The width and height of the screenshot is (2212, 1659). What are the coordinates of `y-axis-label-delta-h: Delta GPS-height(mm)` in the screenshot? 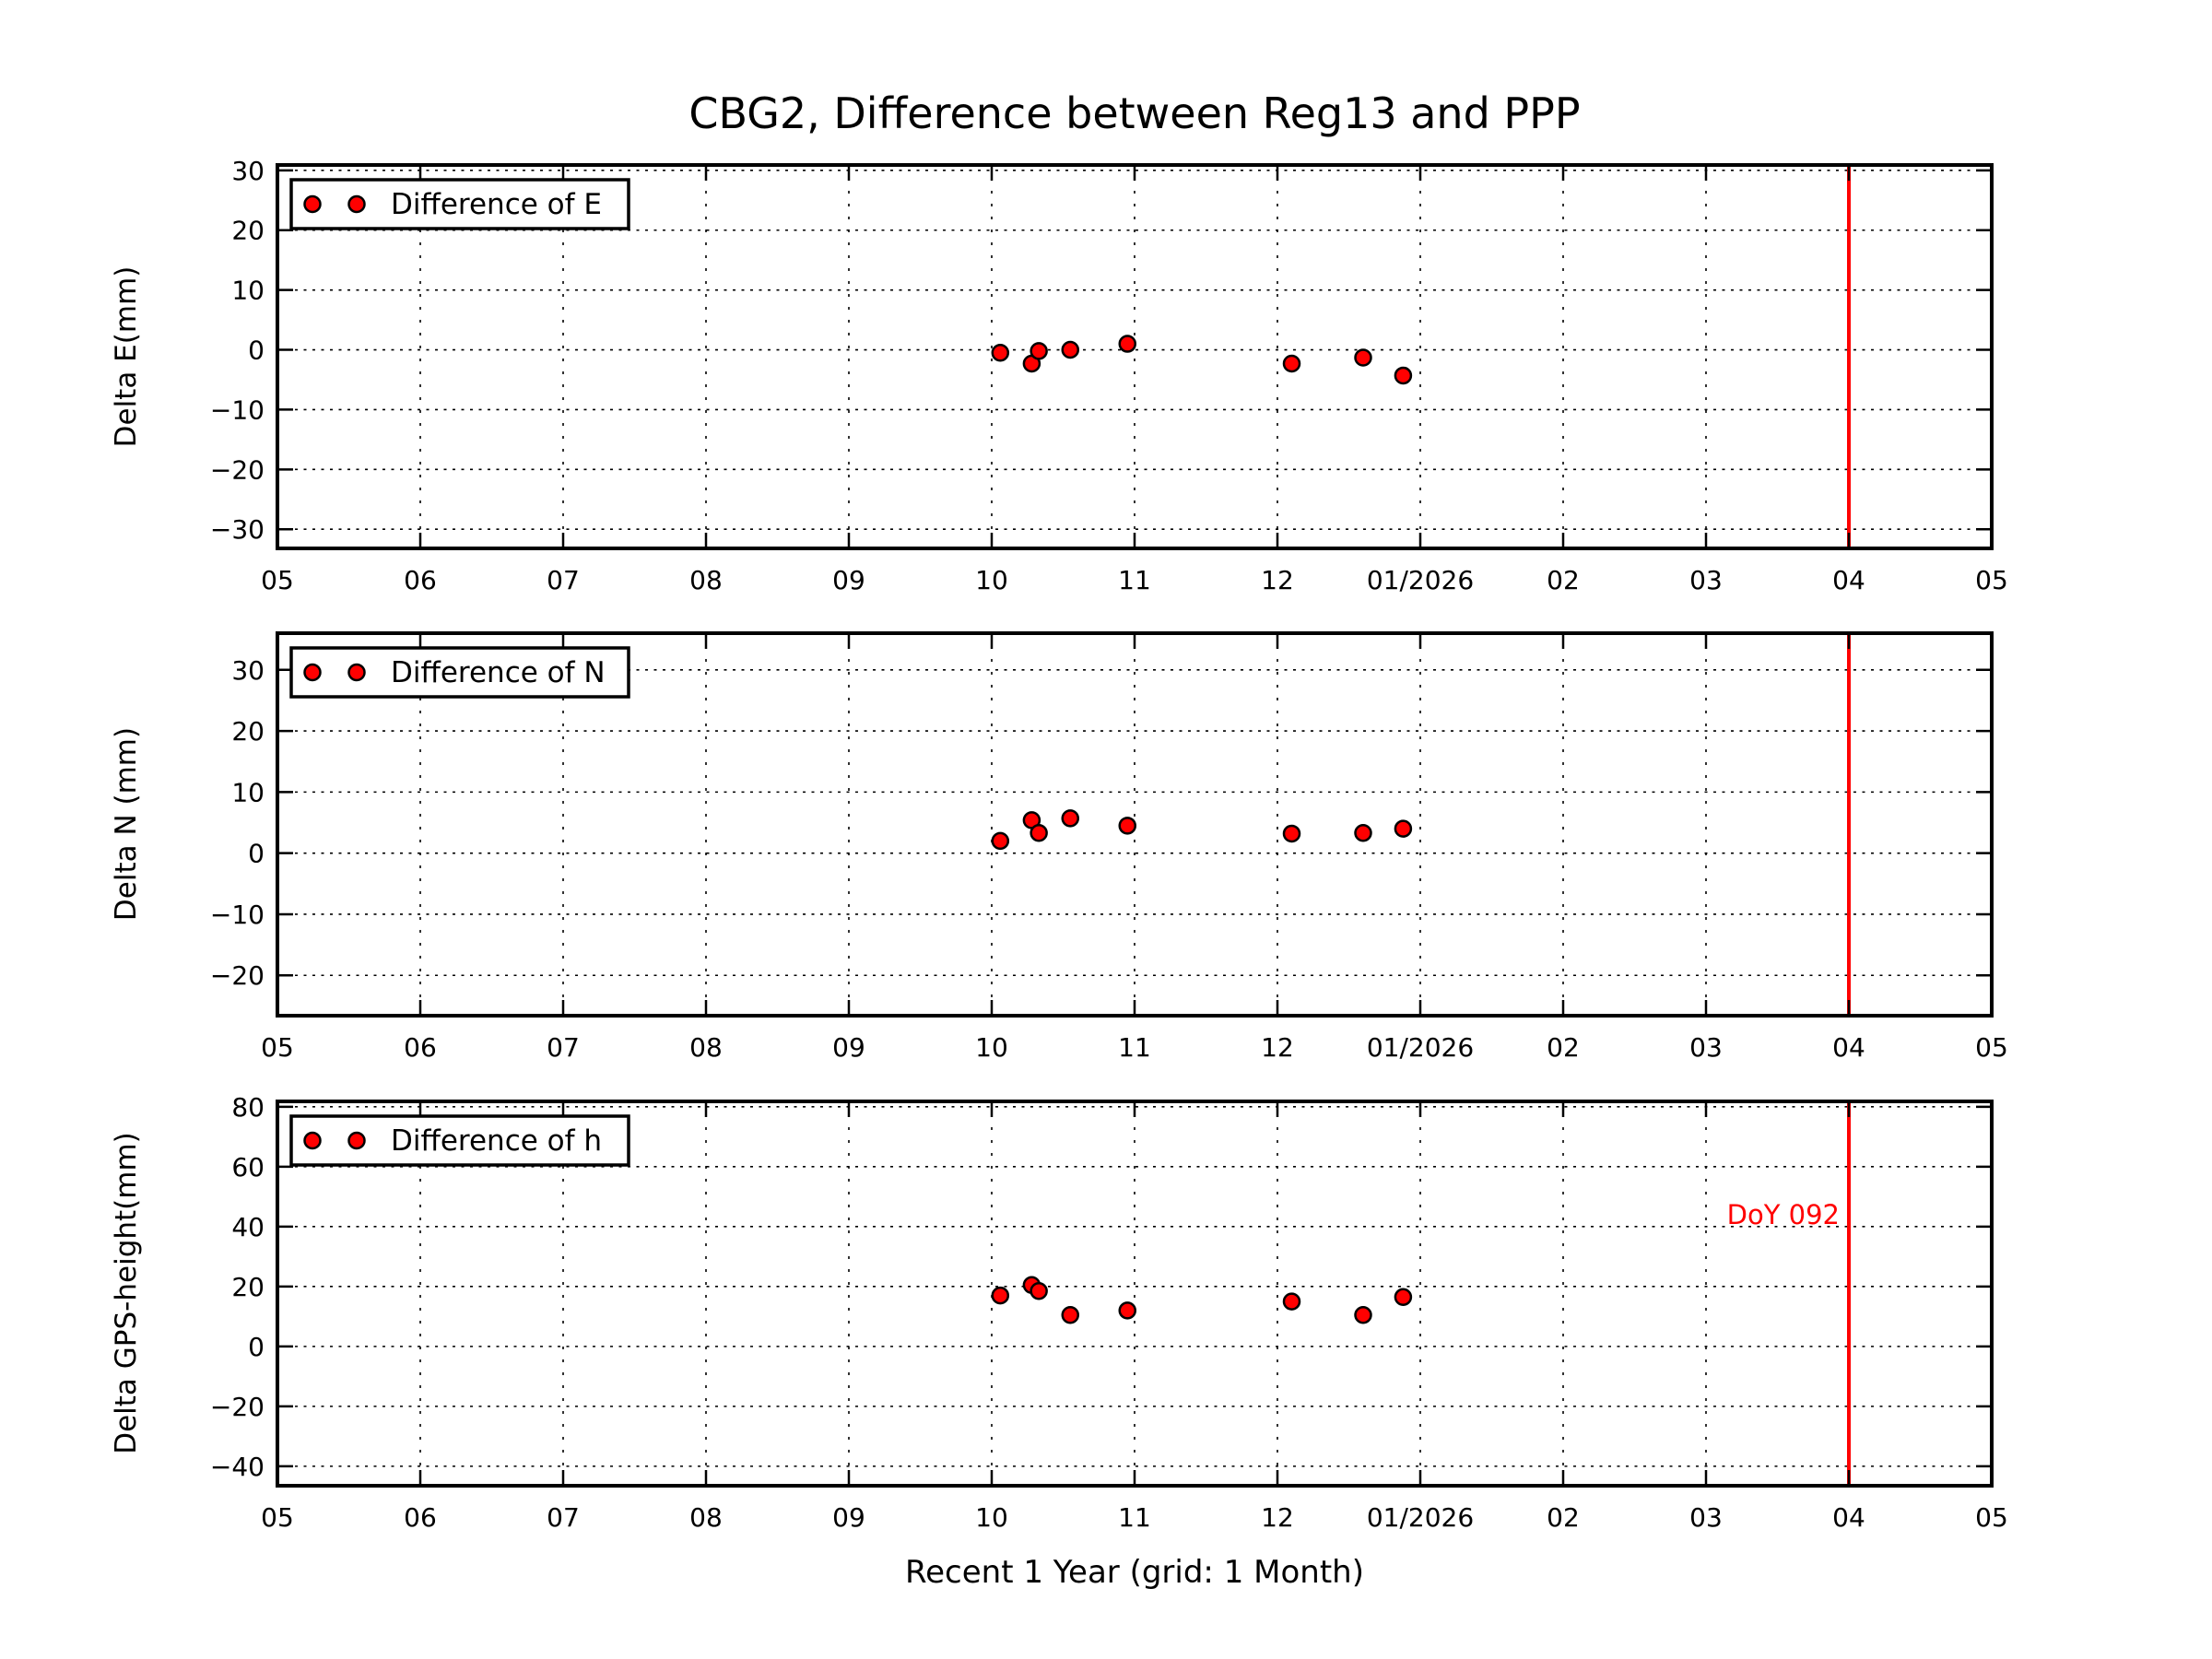 It's located at (126, 1293).